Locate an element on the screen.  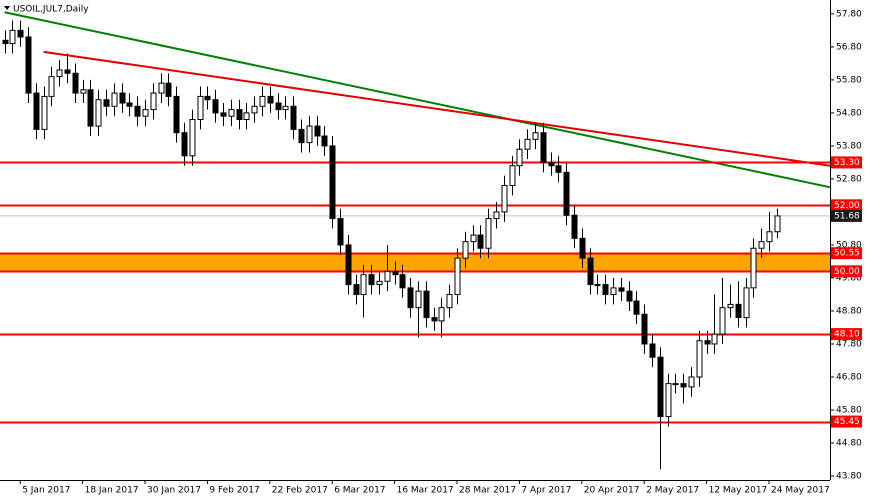
support-zone is located at coordinates (415, 262).